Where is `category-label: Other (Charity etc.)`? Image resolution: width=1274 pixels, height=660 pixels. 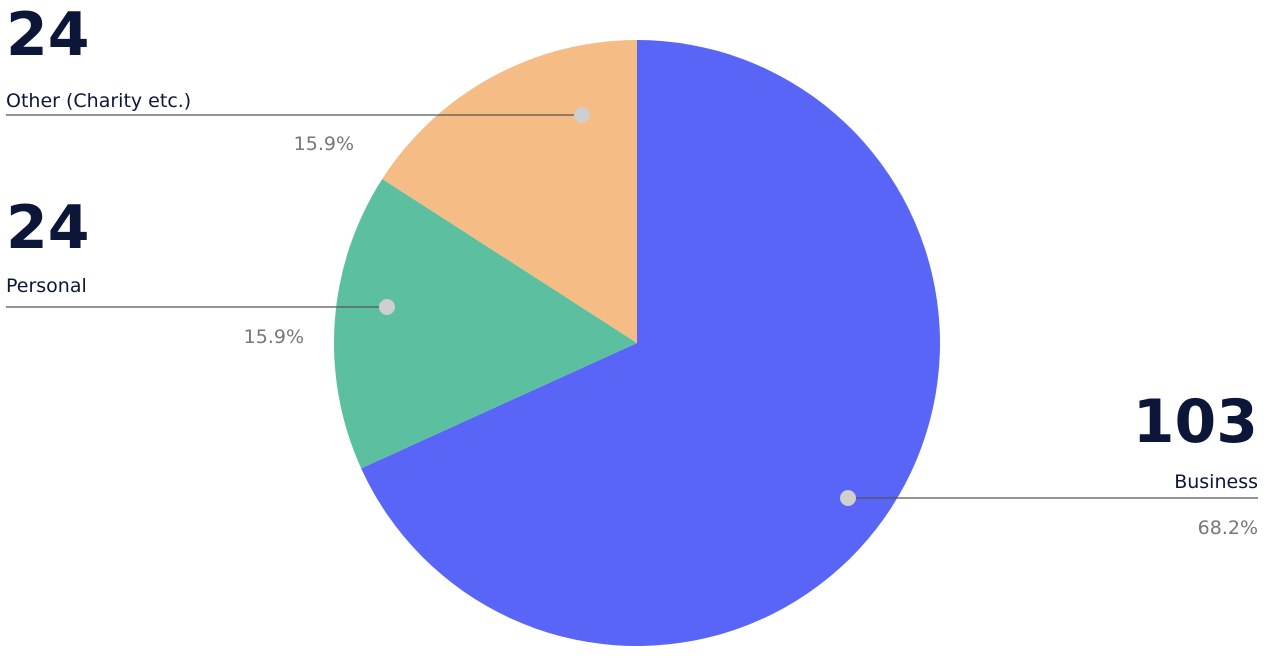
category-label: Other (Charity etc.) is located at coordinates (98, 101).